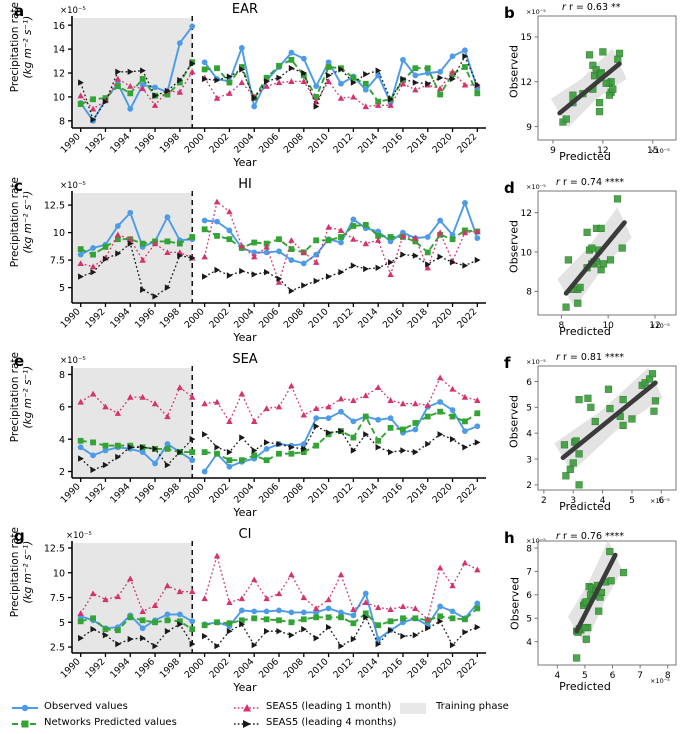 This screenshot has height=734, width=685. What do you see at coordinates (245, 534) in the screenshot?
I see `panel-title-g: CI` at bounding box center [245, 534].